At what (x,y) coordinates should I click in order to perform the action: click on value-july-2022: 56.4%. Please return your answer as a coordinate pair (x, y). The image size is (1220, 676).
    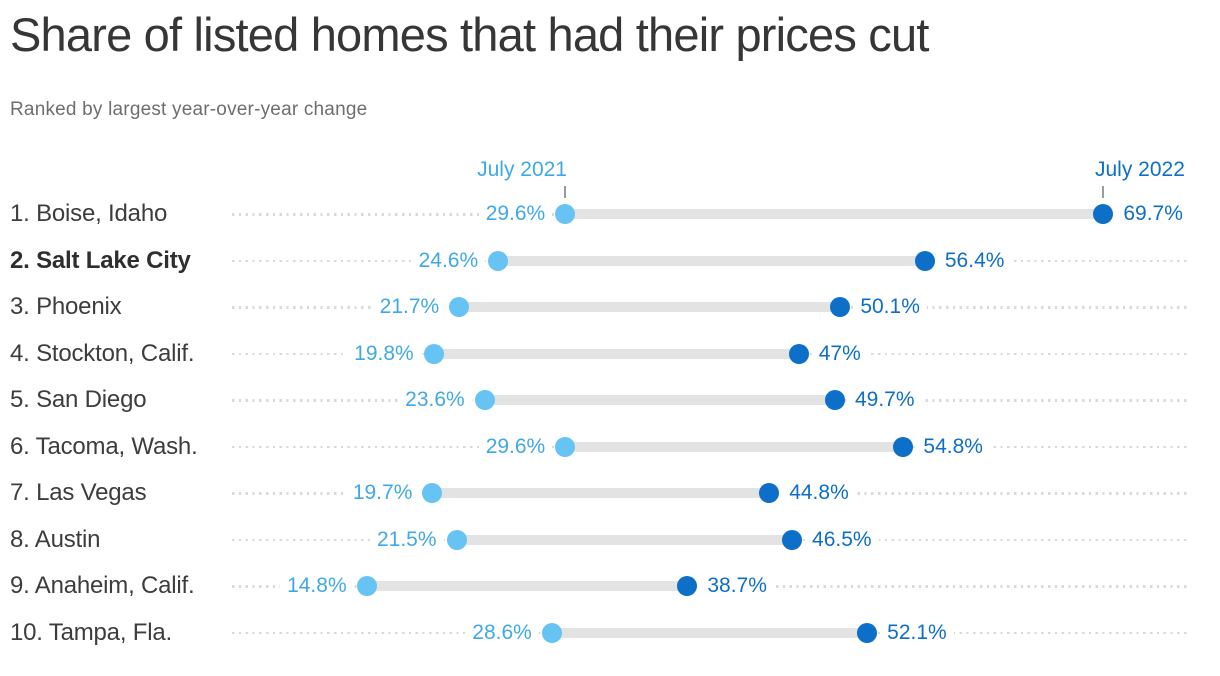
    Looking at the image, I should click on (974, 260).